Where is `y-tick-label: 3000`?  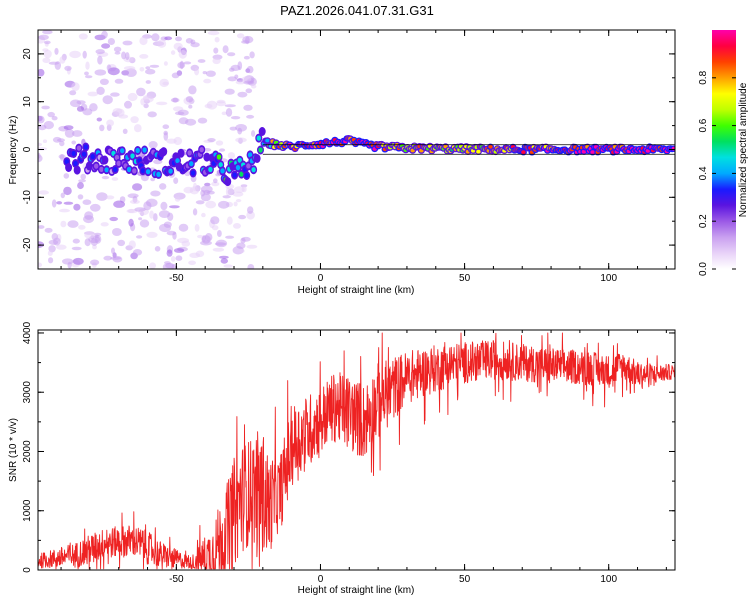
y-tick-label: 3000 is located at coordinates (27, 392).